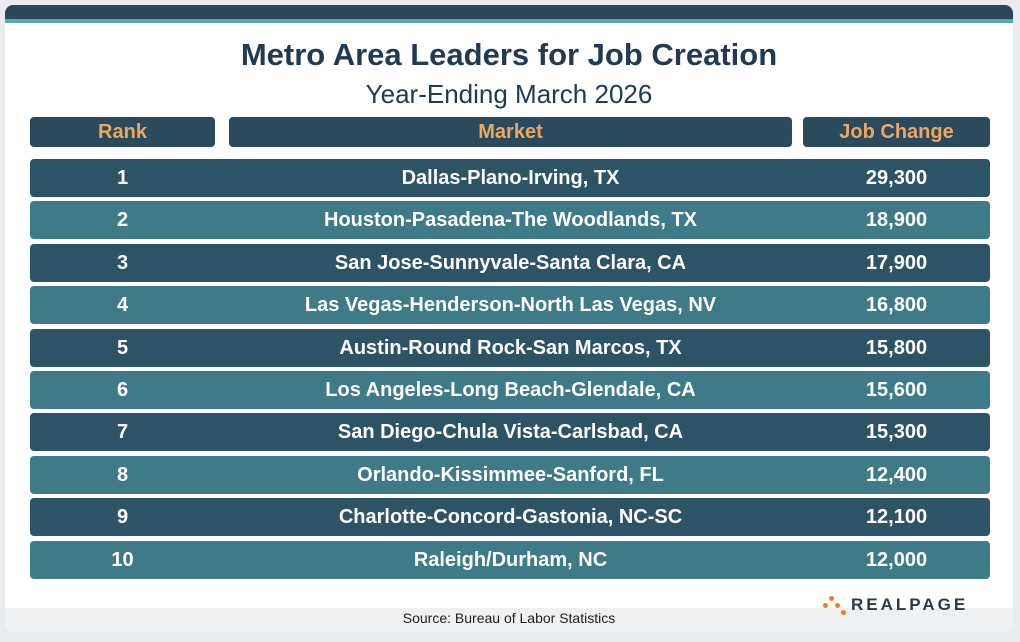 The height and width of the screenshot is (642, 1020). What do you see at coordinates (122, 132) in the screenshot?
I see `column-header: Rank` at bounding box center [122, 132].